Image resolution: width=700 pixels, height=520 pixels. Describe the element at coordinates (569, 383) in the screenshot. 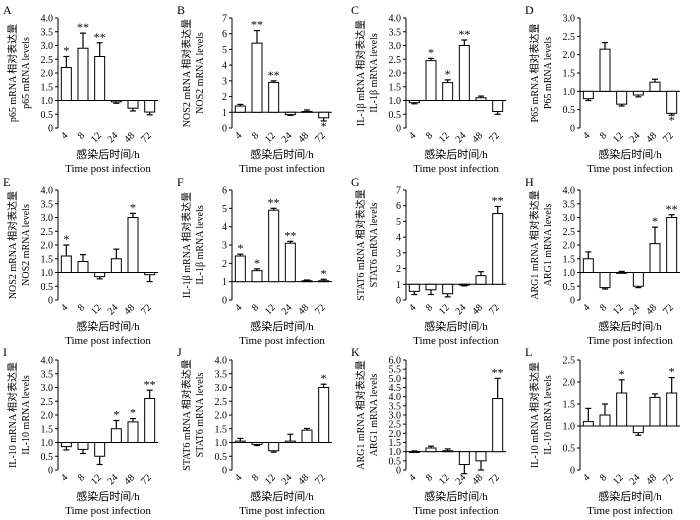

I see `ytick-label-l-4: 2.0` at that location.